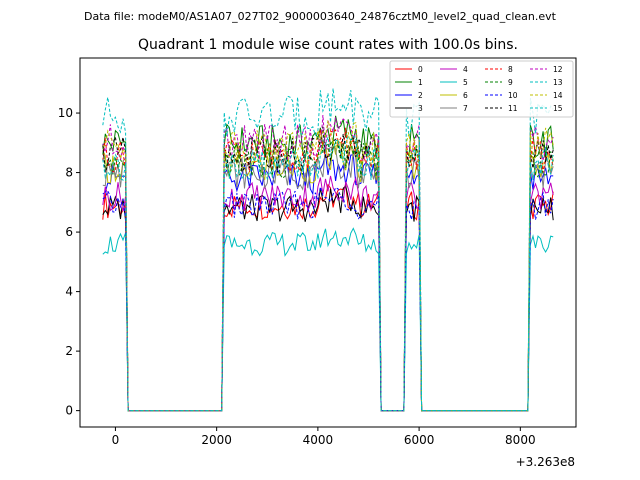 This screenshot has width=640, height=480. I want to click on legend-label-7: 7, so click(465, 108).